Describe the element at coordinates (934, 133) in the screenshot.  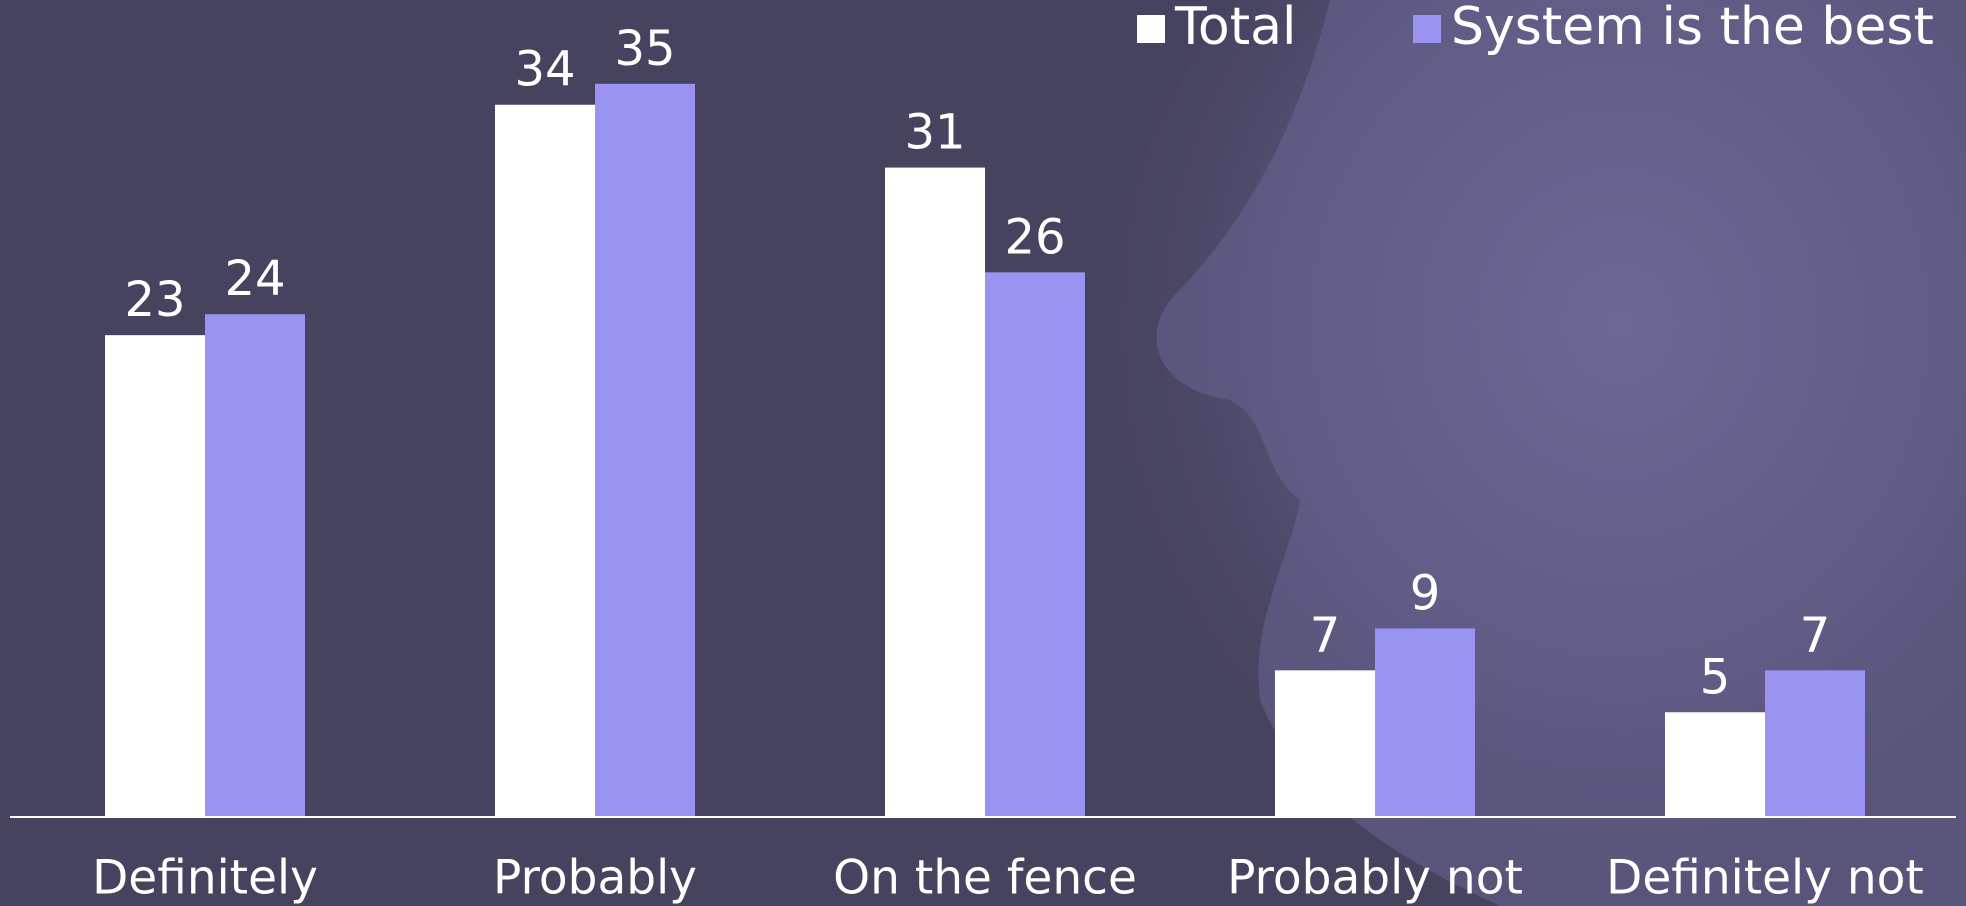
I see `data-label: 31` at that location.